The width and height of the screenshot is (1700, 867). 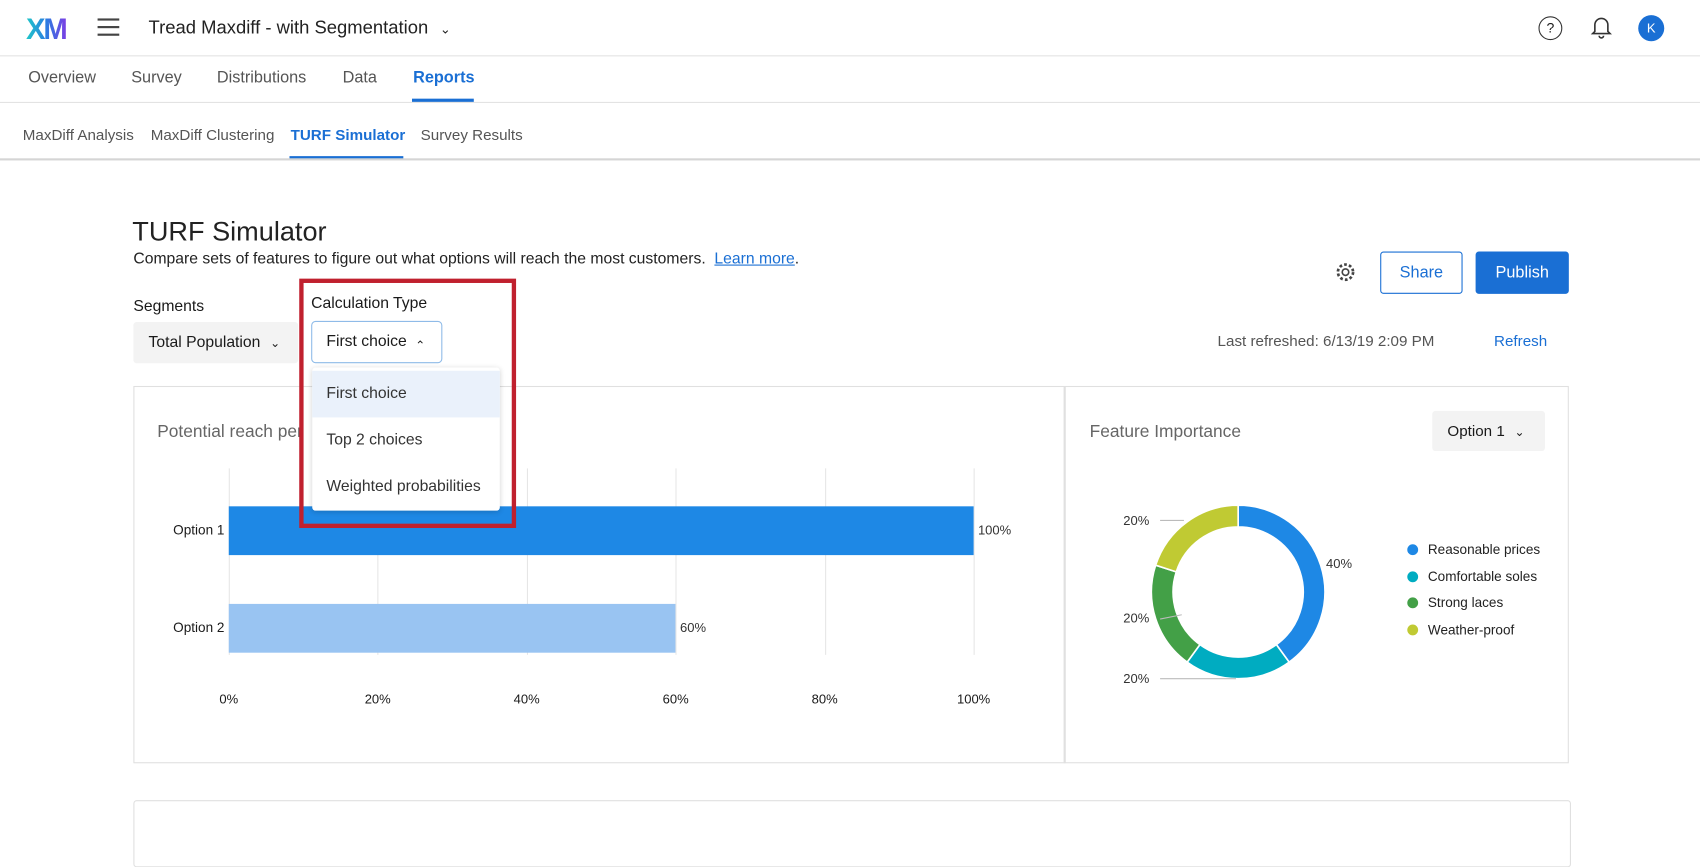 What do you see at coordinates (471, 134) in the screenshot?
I see `subtab-survey-results: Survey Results` at bounding box center [471, 134].